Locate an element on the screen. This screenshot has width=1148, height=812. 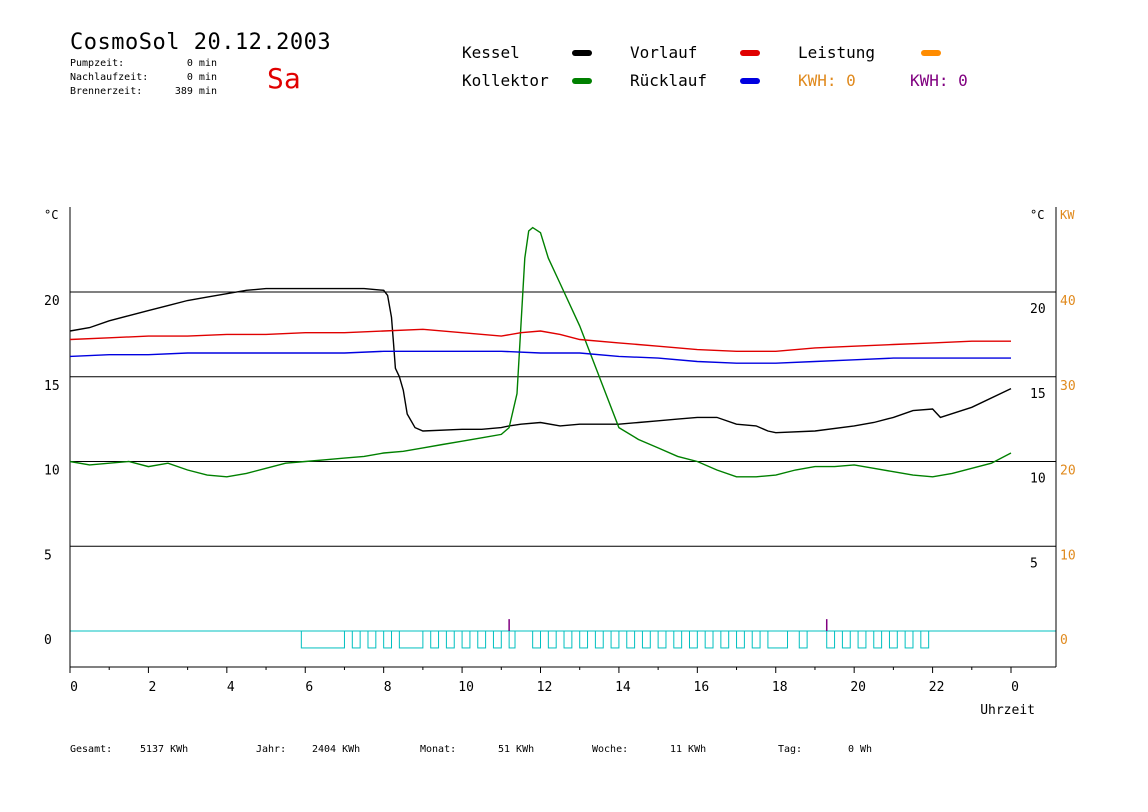
legend-swatch-leistung is located at coordinates (931, 53).